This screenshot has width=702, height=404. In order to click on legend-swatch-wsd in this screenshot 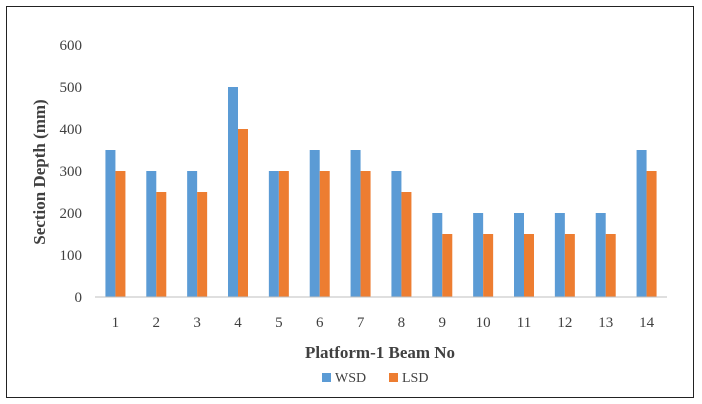, I will do `click(326, 377)`.